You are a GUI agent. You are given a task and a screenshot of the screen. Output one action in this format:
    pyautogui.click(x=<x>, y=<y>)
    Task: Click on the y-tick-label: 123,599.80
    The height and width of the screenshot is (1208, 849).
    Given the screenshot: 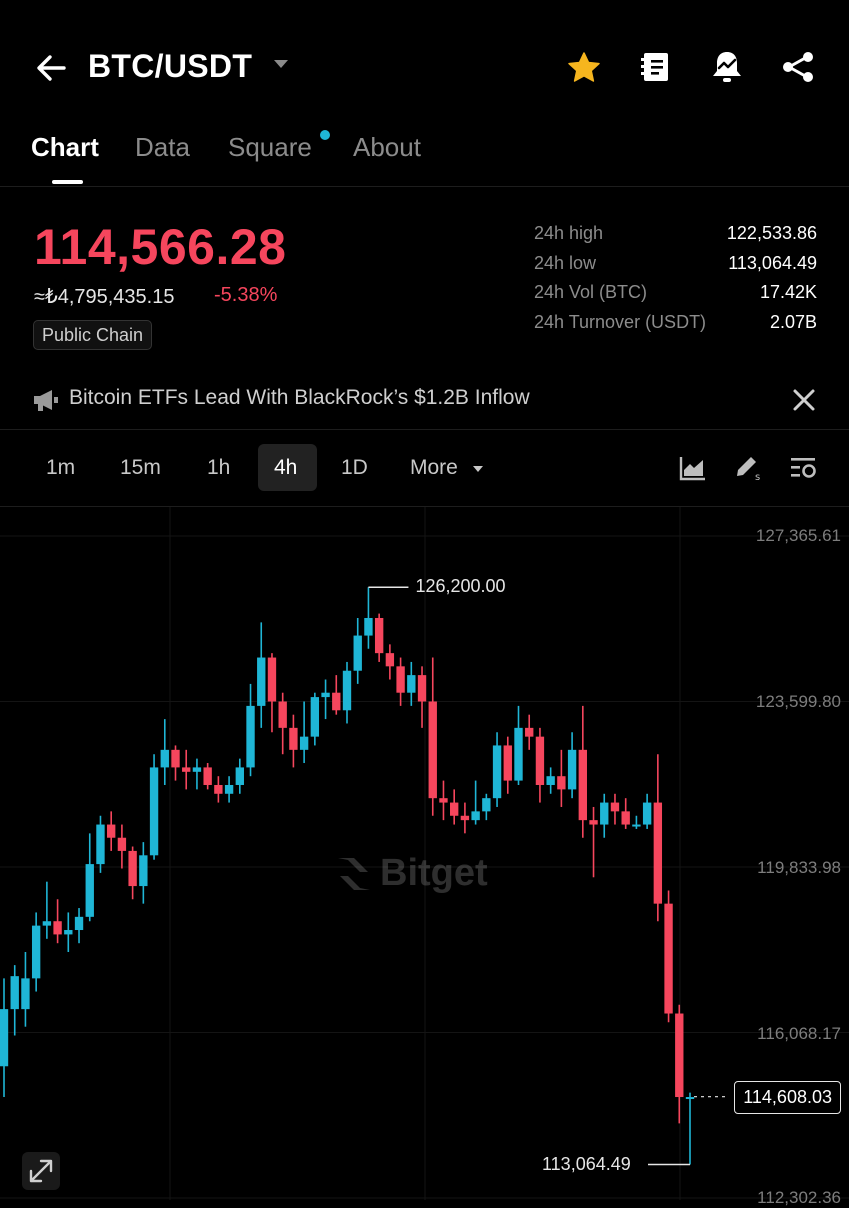 What is the action you would take?
    pyautogui.click(x=798, y=701)
    